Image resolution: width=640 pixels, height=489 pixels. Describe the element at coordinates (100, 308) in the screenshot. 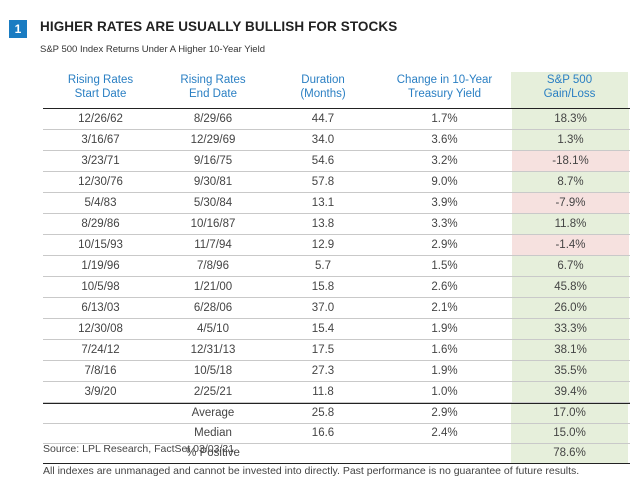

I see `cell-start-date: 6/13/03` at that location.